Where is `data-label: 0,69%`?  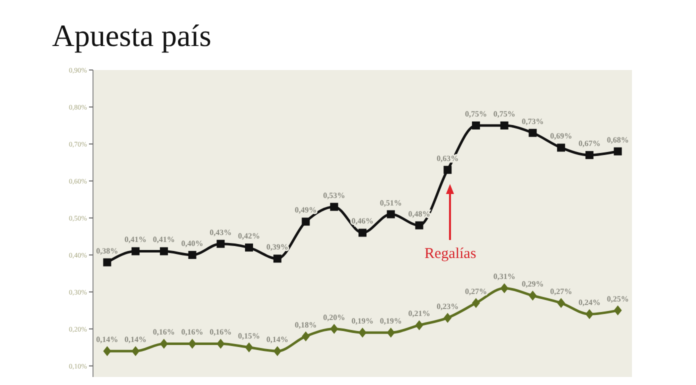
data-label: 0,69% is located at coordinates (561, 136).